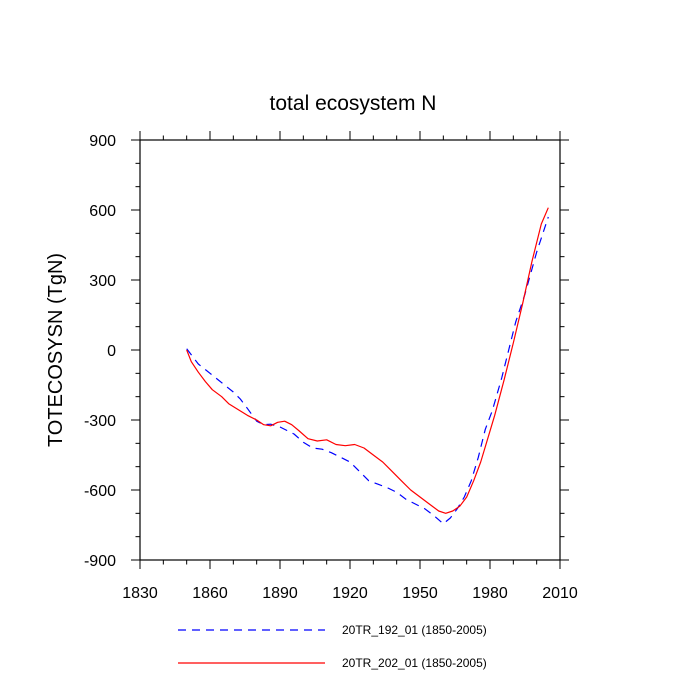 This screenshot has width=700, height=700. What do you see at coordinates (490, 593) in the screenshot?
I see `x-tick-label: 1980` at bounding box center [490, 593].